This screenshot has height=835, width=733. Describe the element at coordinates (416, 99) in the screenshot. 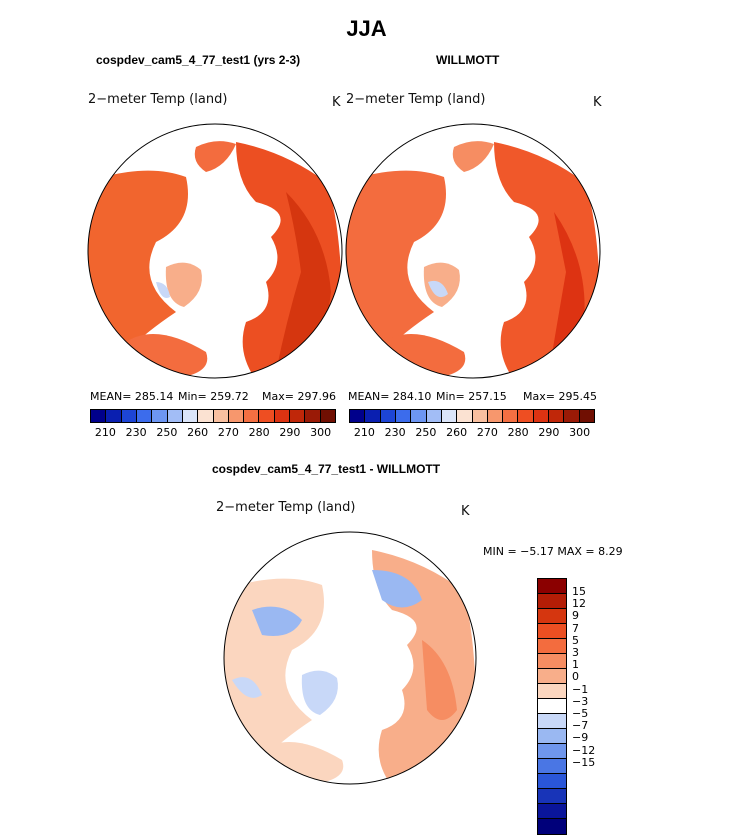

I see `right-variable-label: 2−meter Temp (land)` at that location.